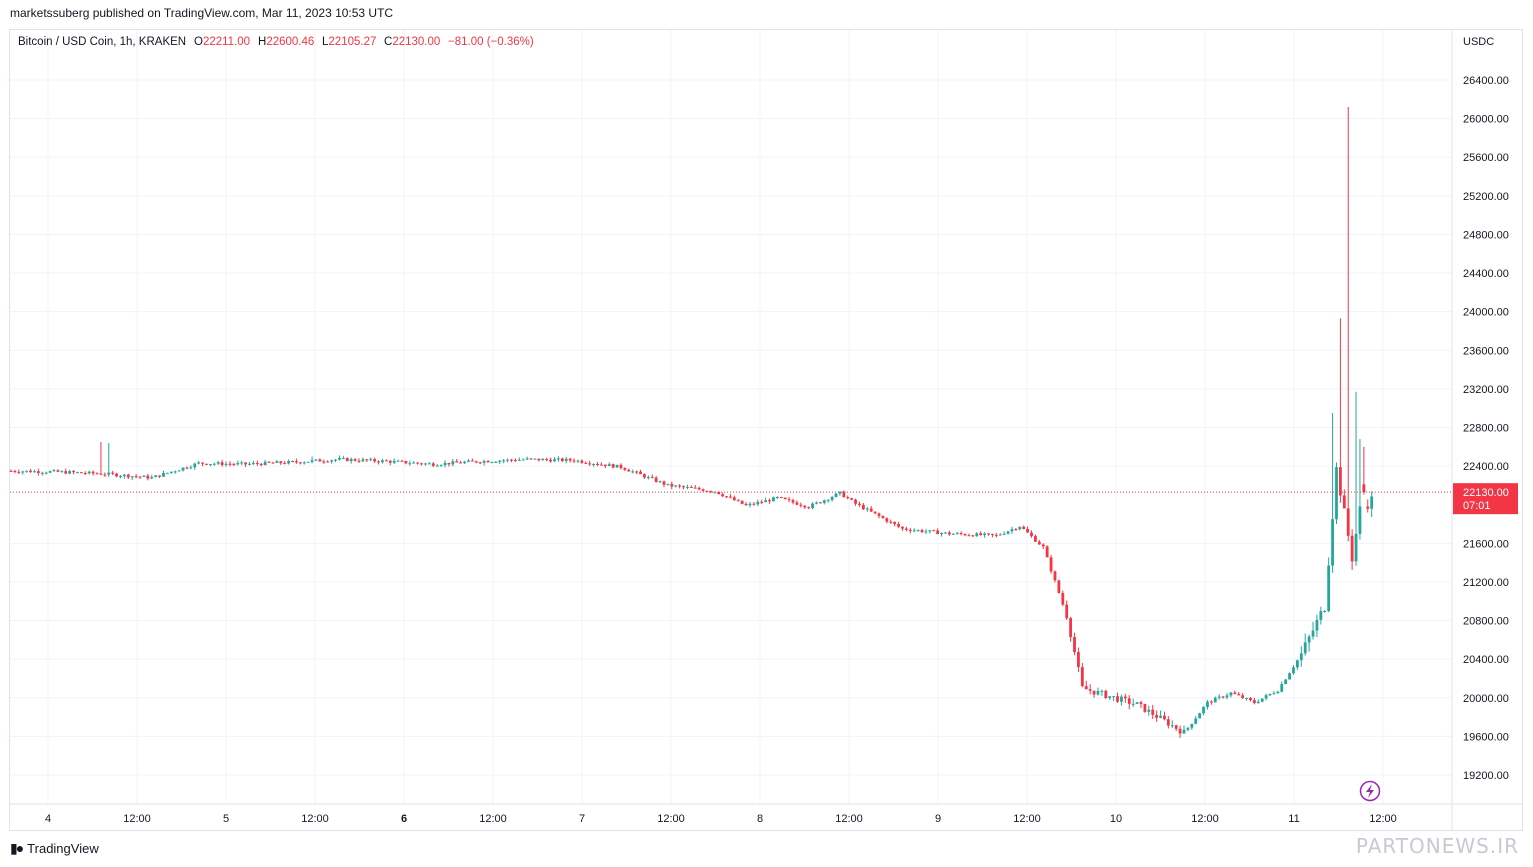  Describe the element at coordinates (1486, 467) in the screenshot. I see `y-tick-label: 22400.00` at that location.